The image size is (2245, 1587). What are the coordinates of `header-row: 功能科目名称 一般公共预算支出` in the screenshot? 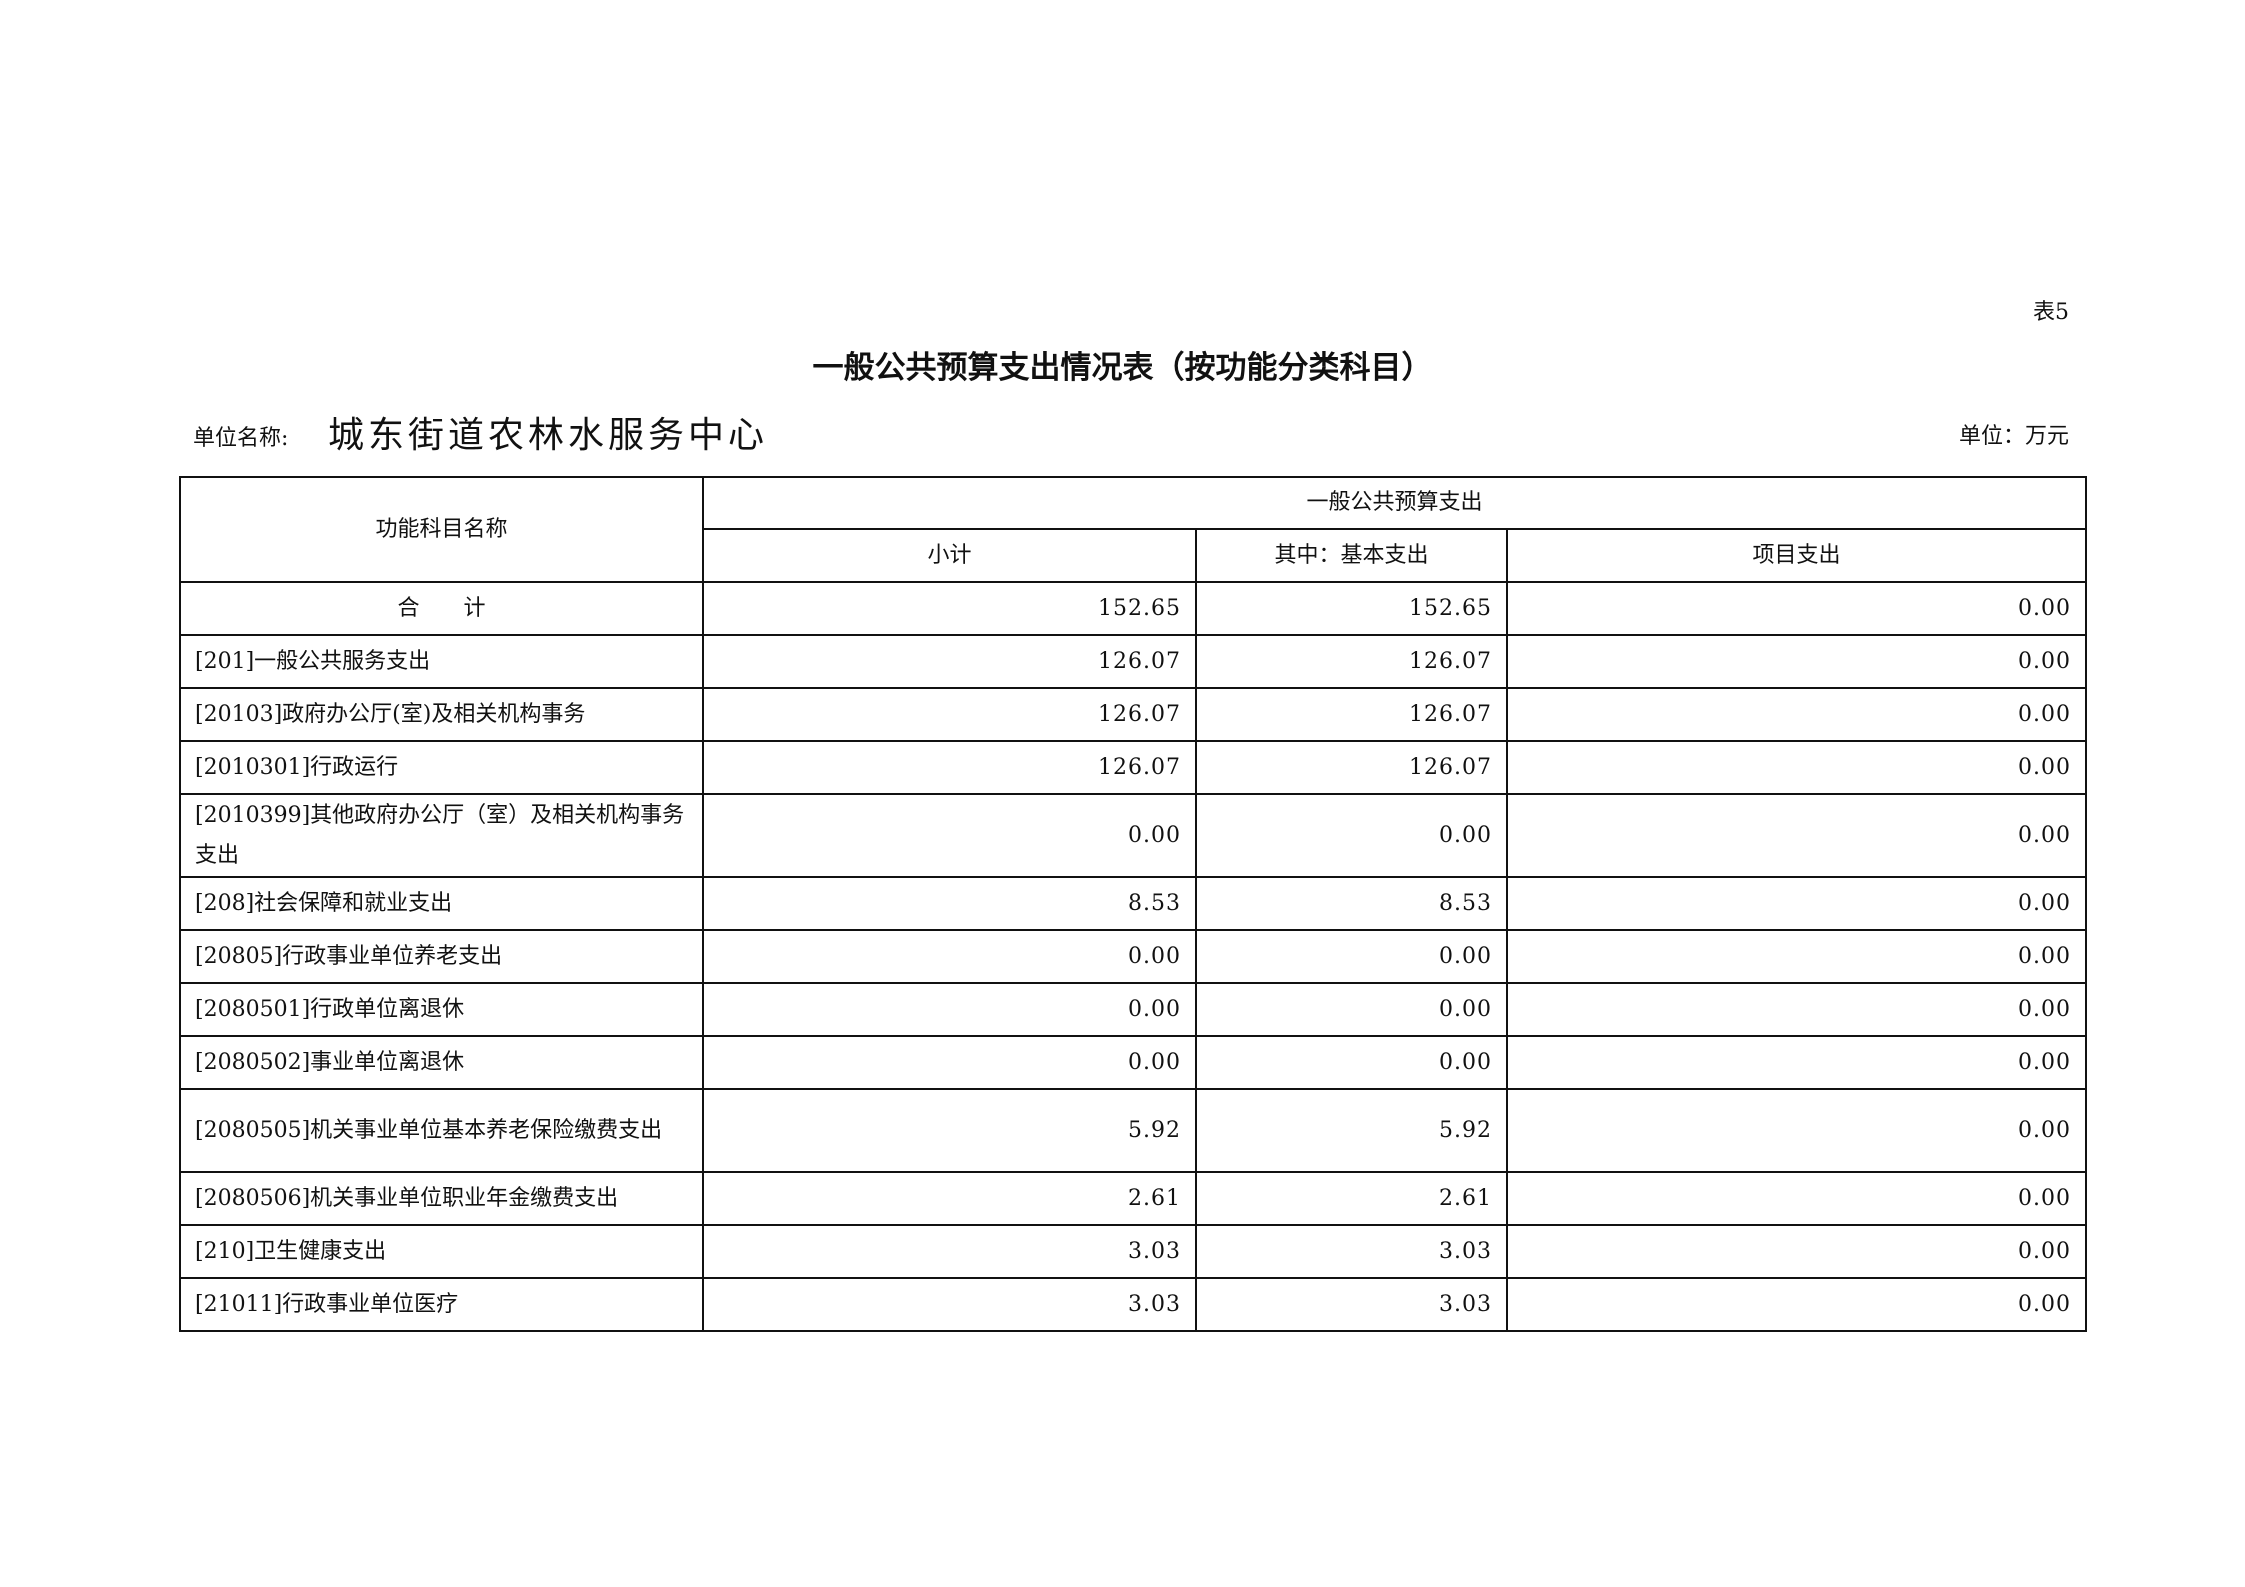 It's located at (1133, 529).